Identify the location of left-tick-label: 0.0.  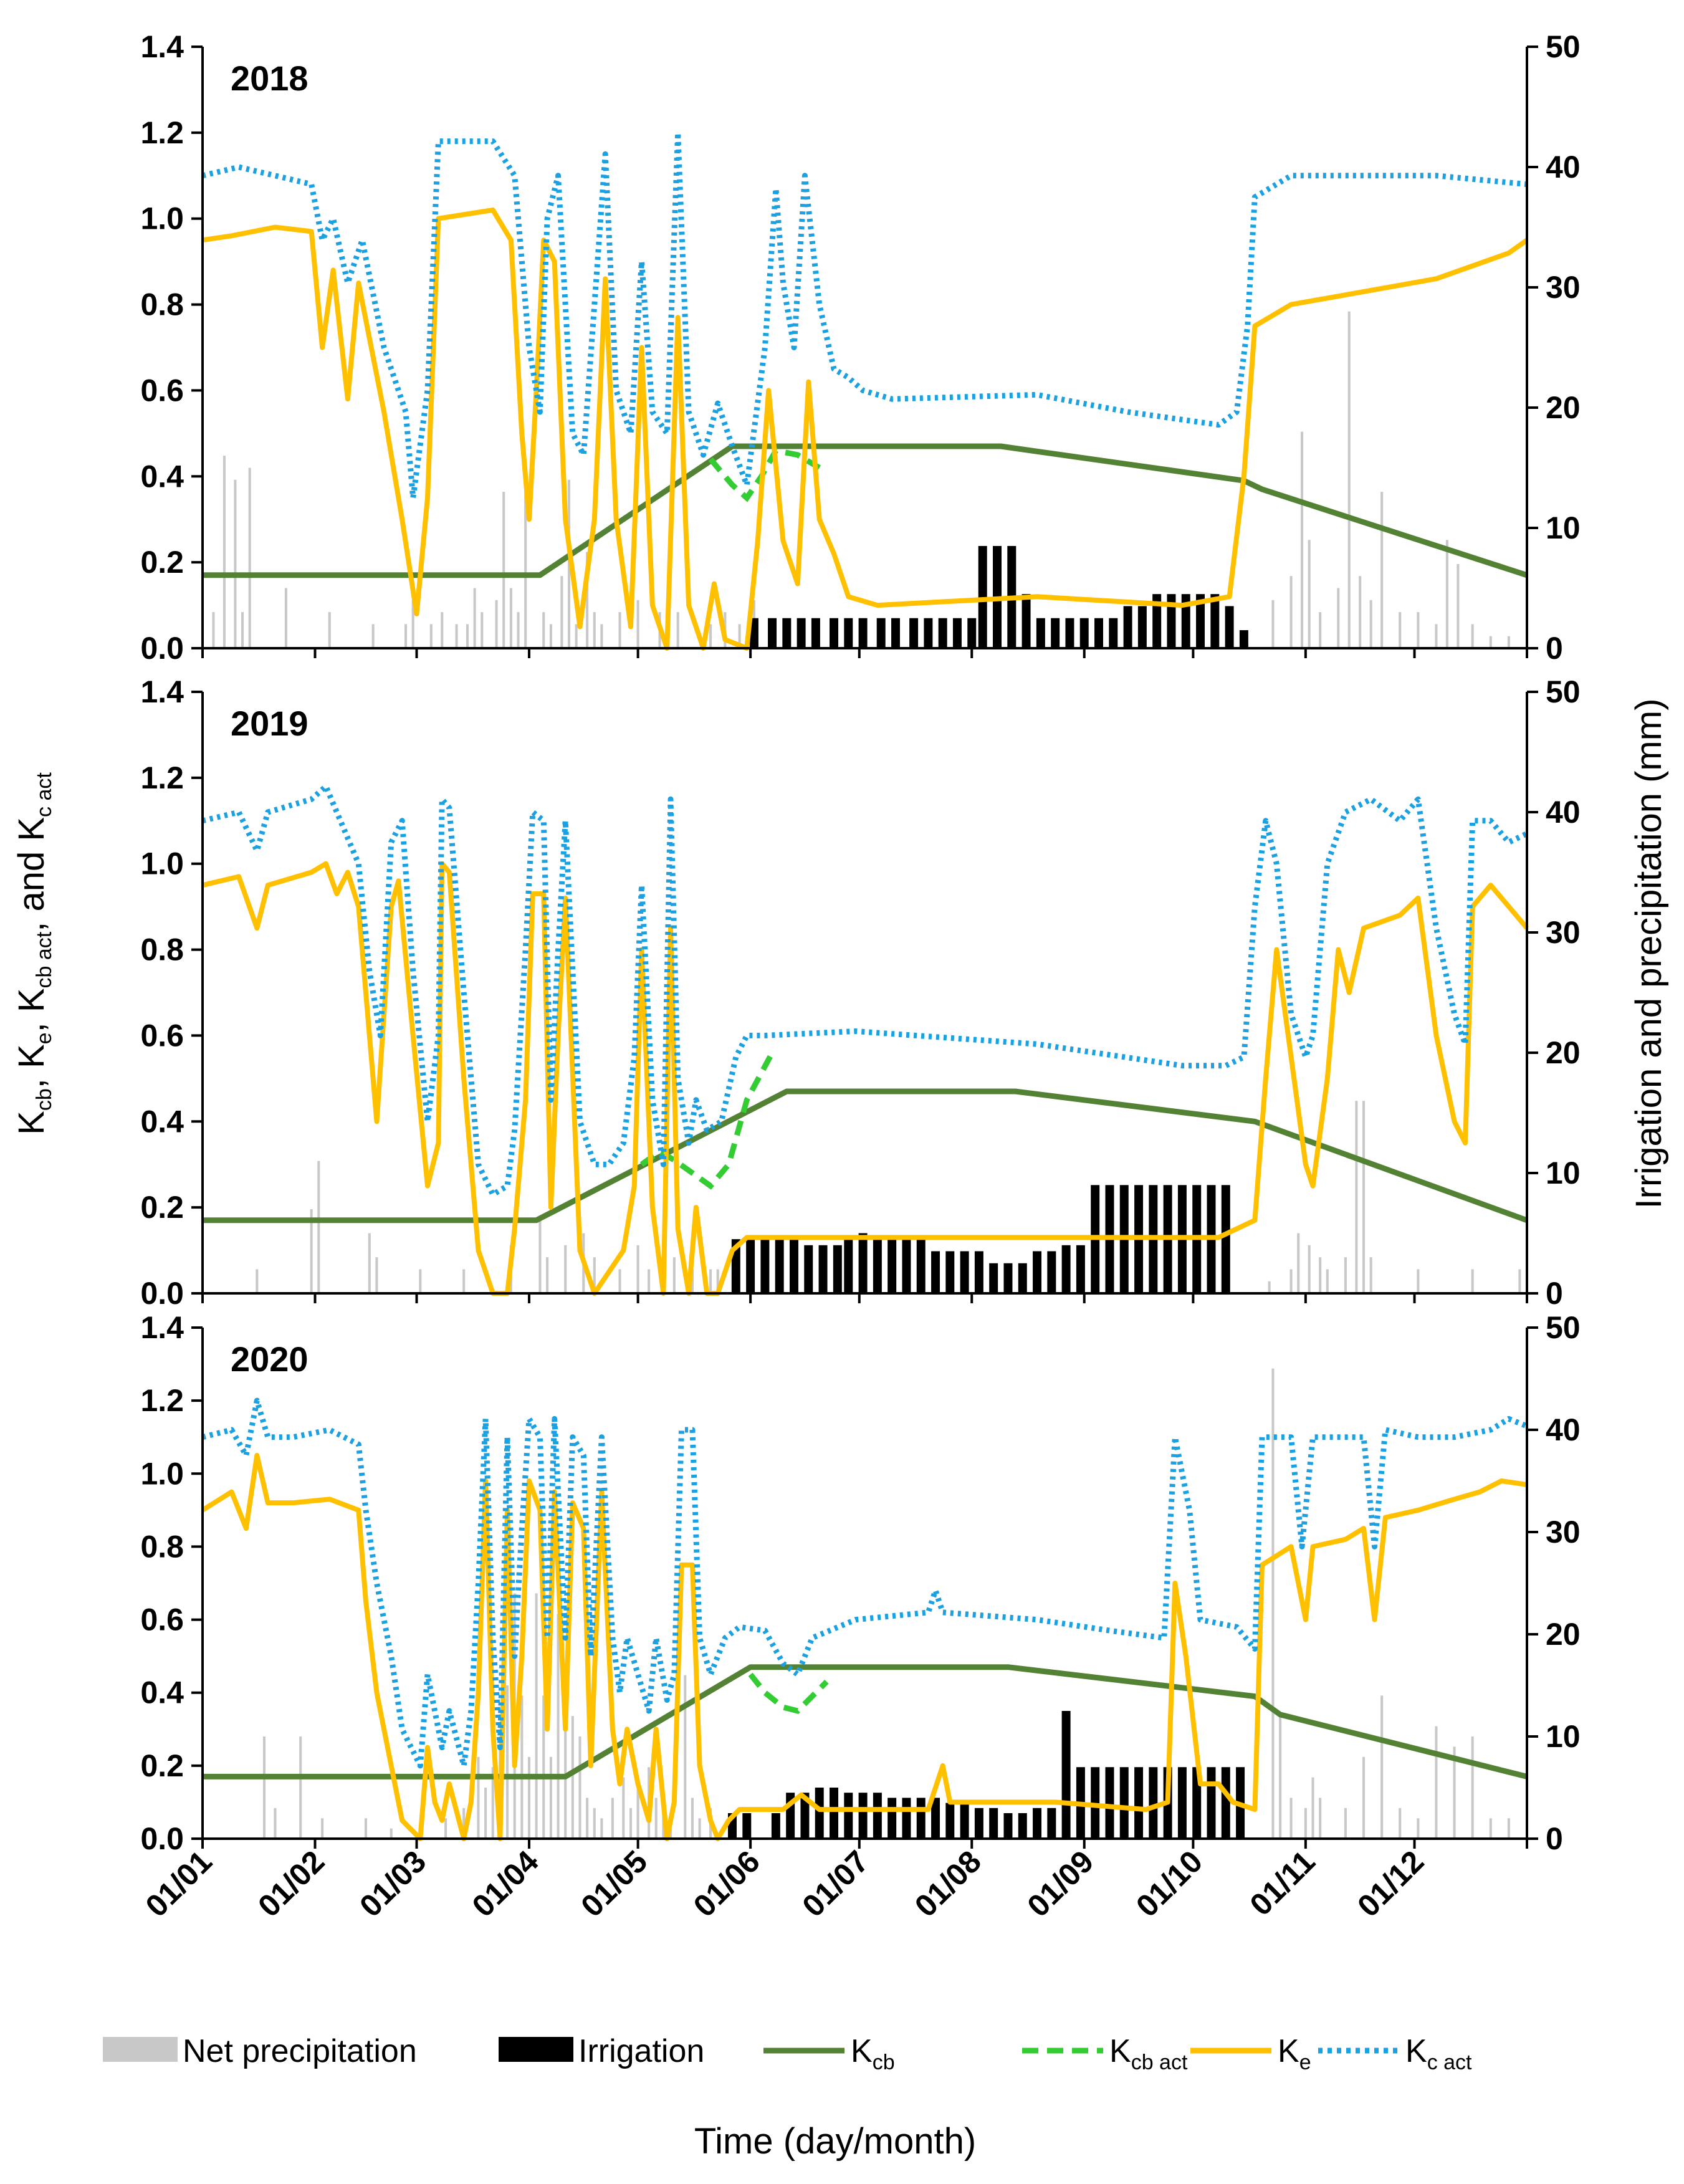
(162, 1839).